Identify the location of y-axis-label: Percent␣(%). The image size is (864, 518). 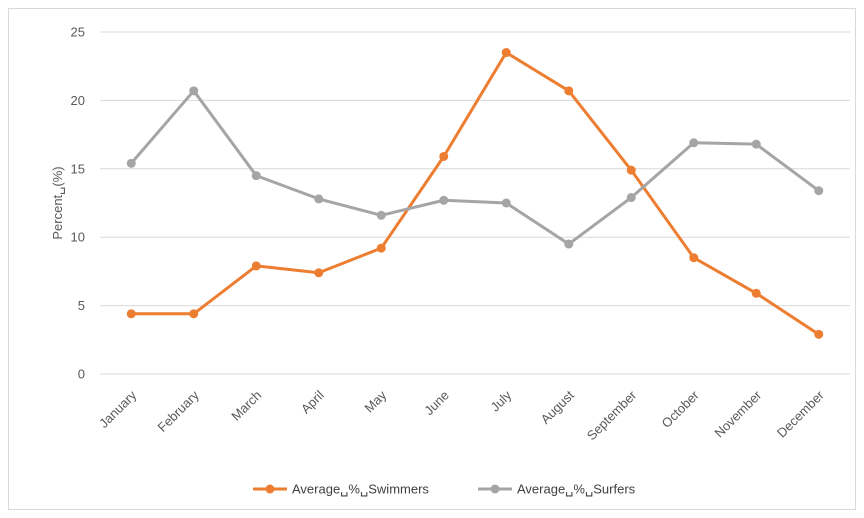
(57, 202).